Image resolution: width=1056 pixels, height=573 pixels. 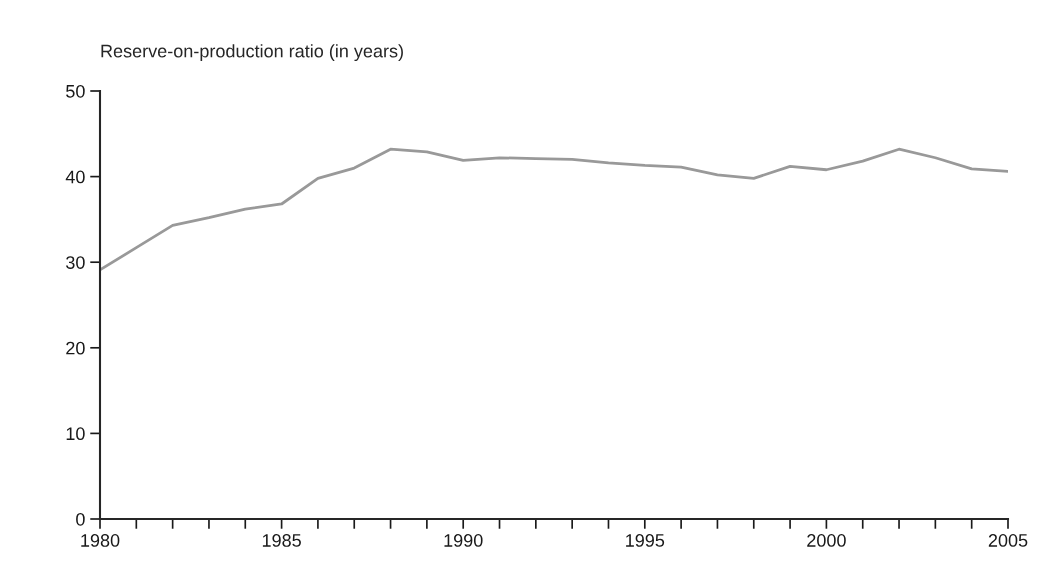 I want to click on x-tick-label: 1995, so click(x=645, y=540).